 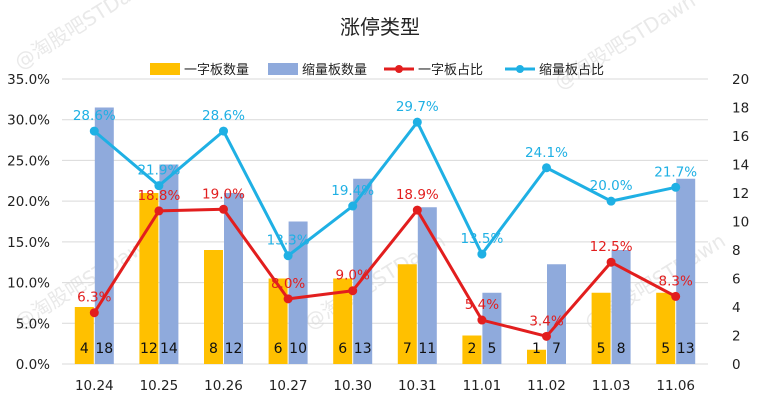 I want to click on bar-label: 11, so click(x=427, y=349).